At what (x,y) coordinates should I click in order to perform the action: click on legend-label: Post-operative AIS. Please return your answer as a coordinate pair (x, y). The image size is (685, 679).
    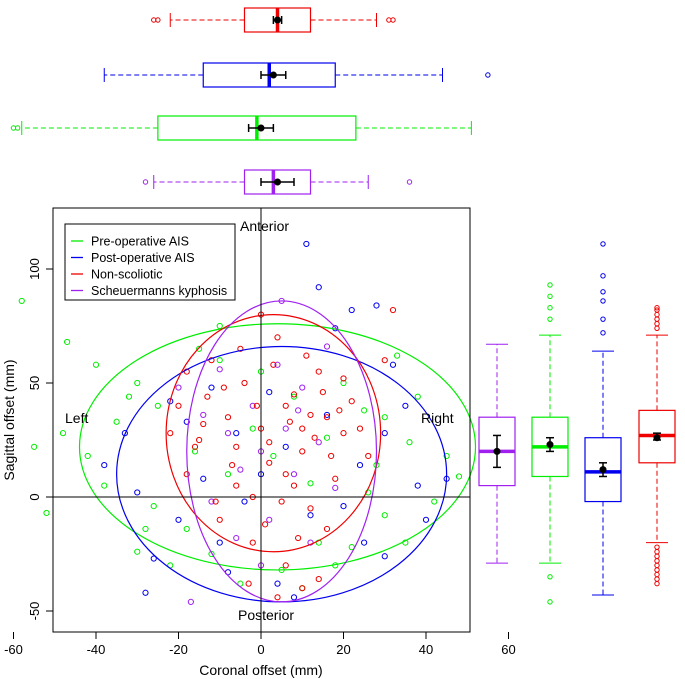
    Looking at the image, I should click on (143, 258).